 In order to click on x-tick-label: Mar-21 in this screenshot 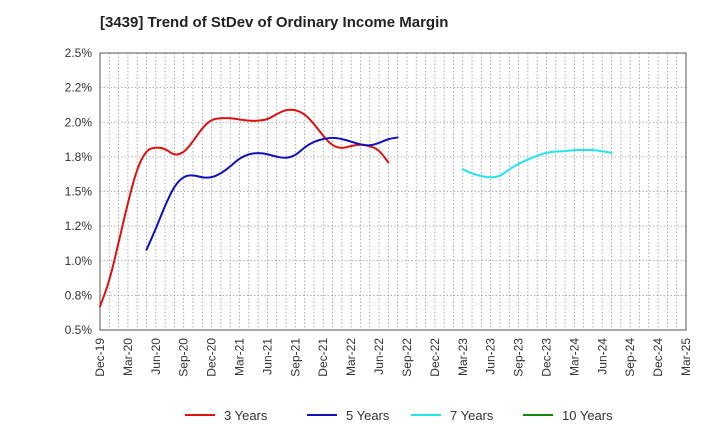, I will do `click(240, 357)`.